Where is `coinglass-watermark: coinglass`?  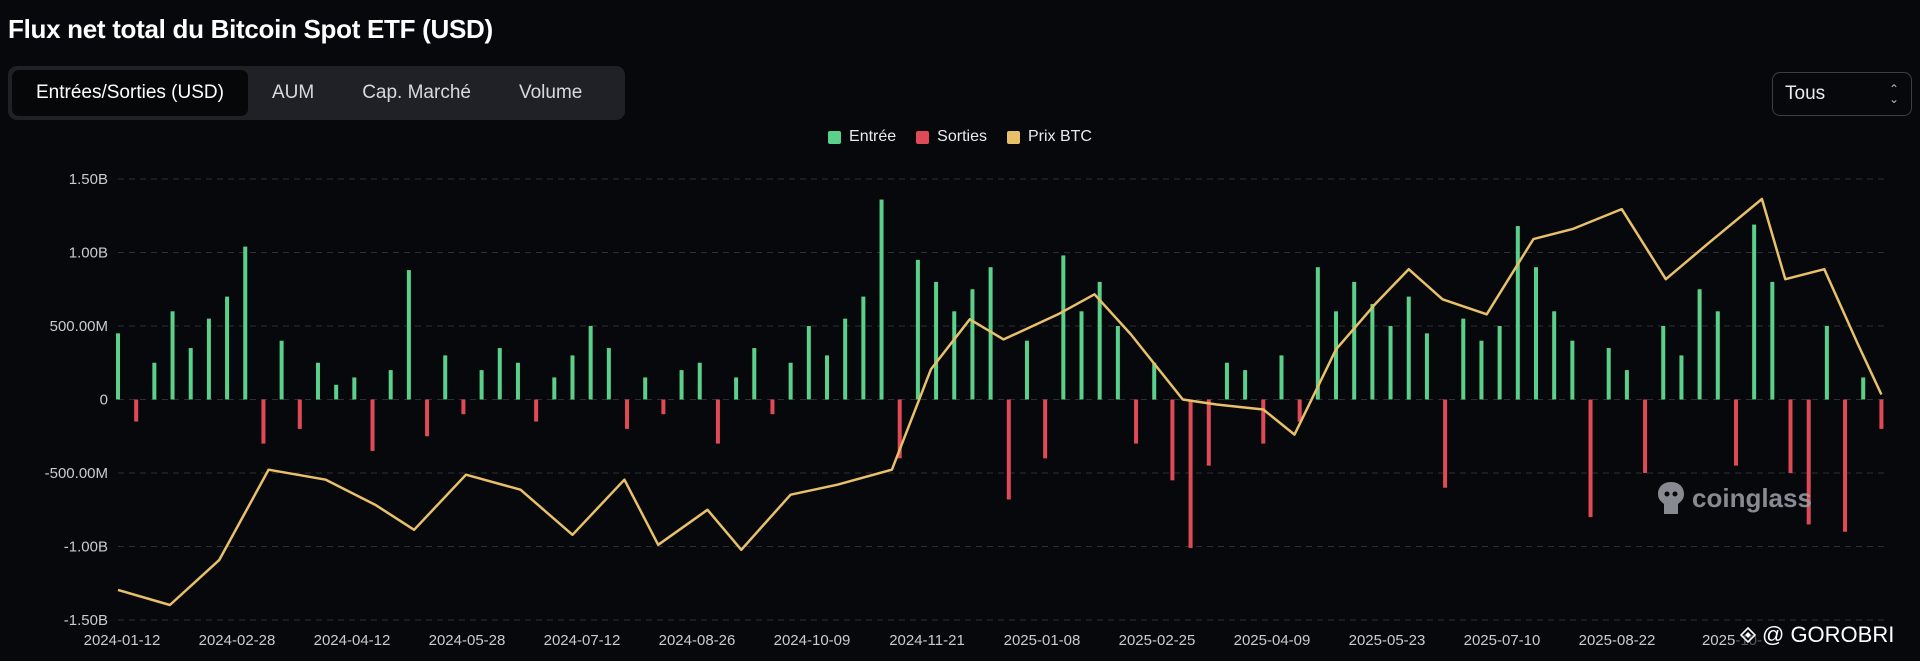 coinglass-watermark: coinglass is located at coordinates (1734, 498).